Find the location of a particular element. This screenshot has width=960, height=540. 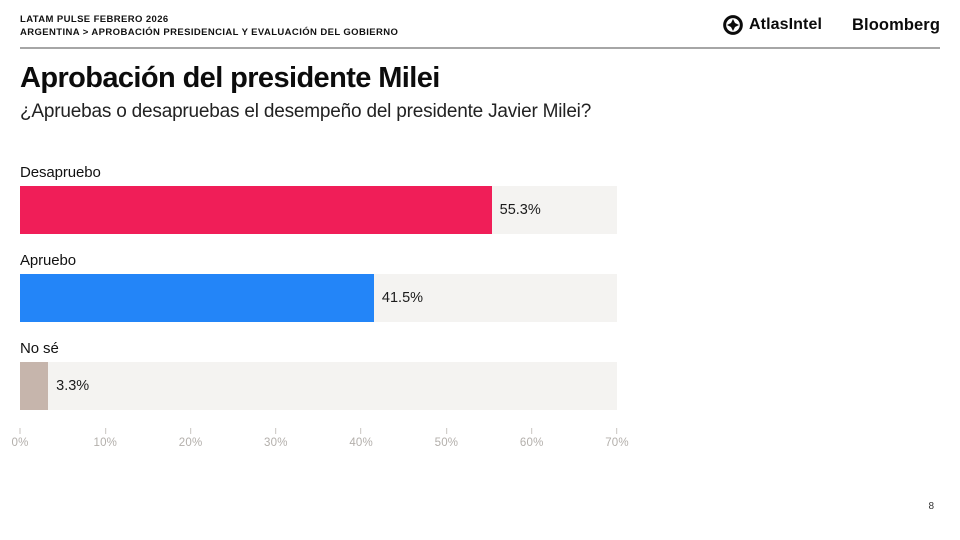

tick-label: 40% is located at coordinates (361, 443).